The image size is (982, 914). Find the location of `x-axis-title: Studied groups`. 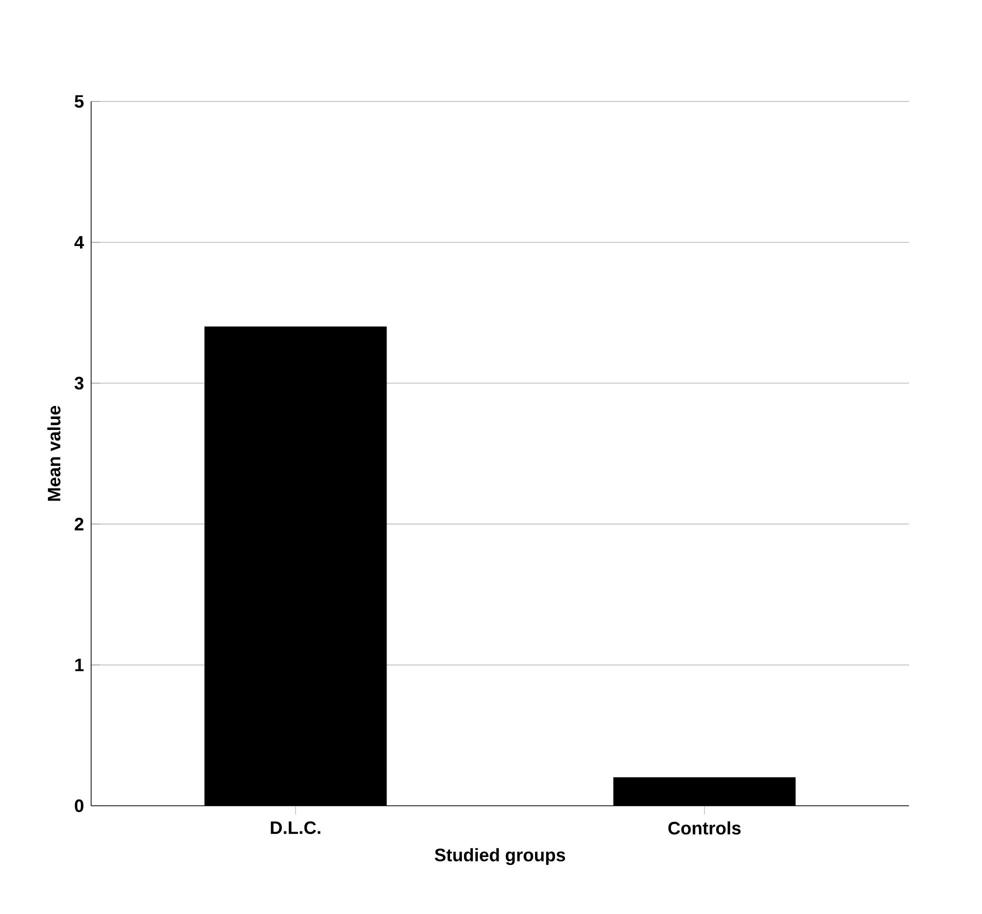

x-axis-title: Studied groups is located at coordinates (500, 857).